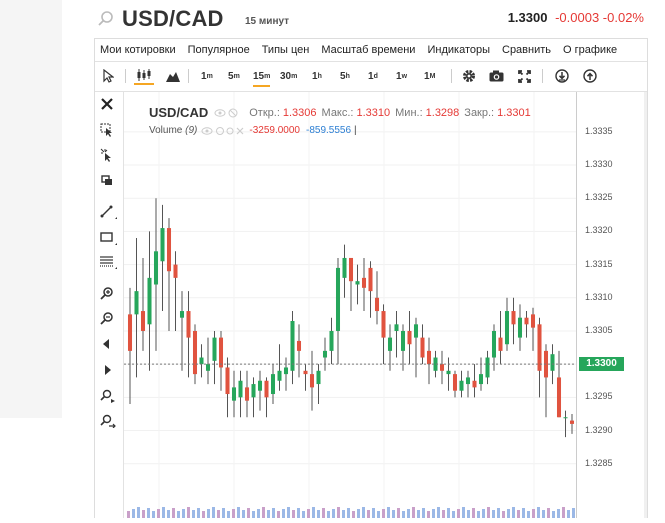 This screenshot has width=665, height=523. What do you see at coordinates (458, 50) in the screenshot?
I see `menu-indicators: Индикаторы` at bounding box center [458, 50].